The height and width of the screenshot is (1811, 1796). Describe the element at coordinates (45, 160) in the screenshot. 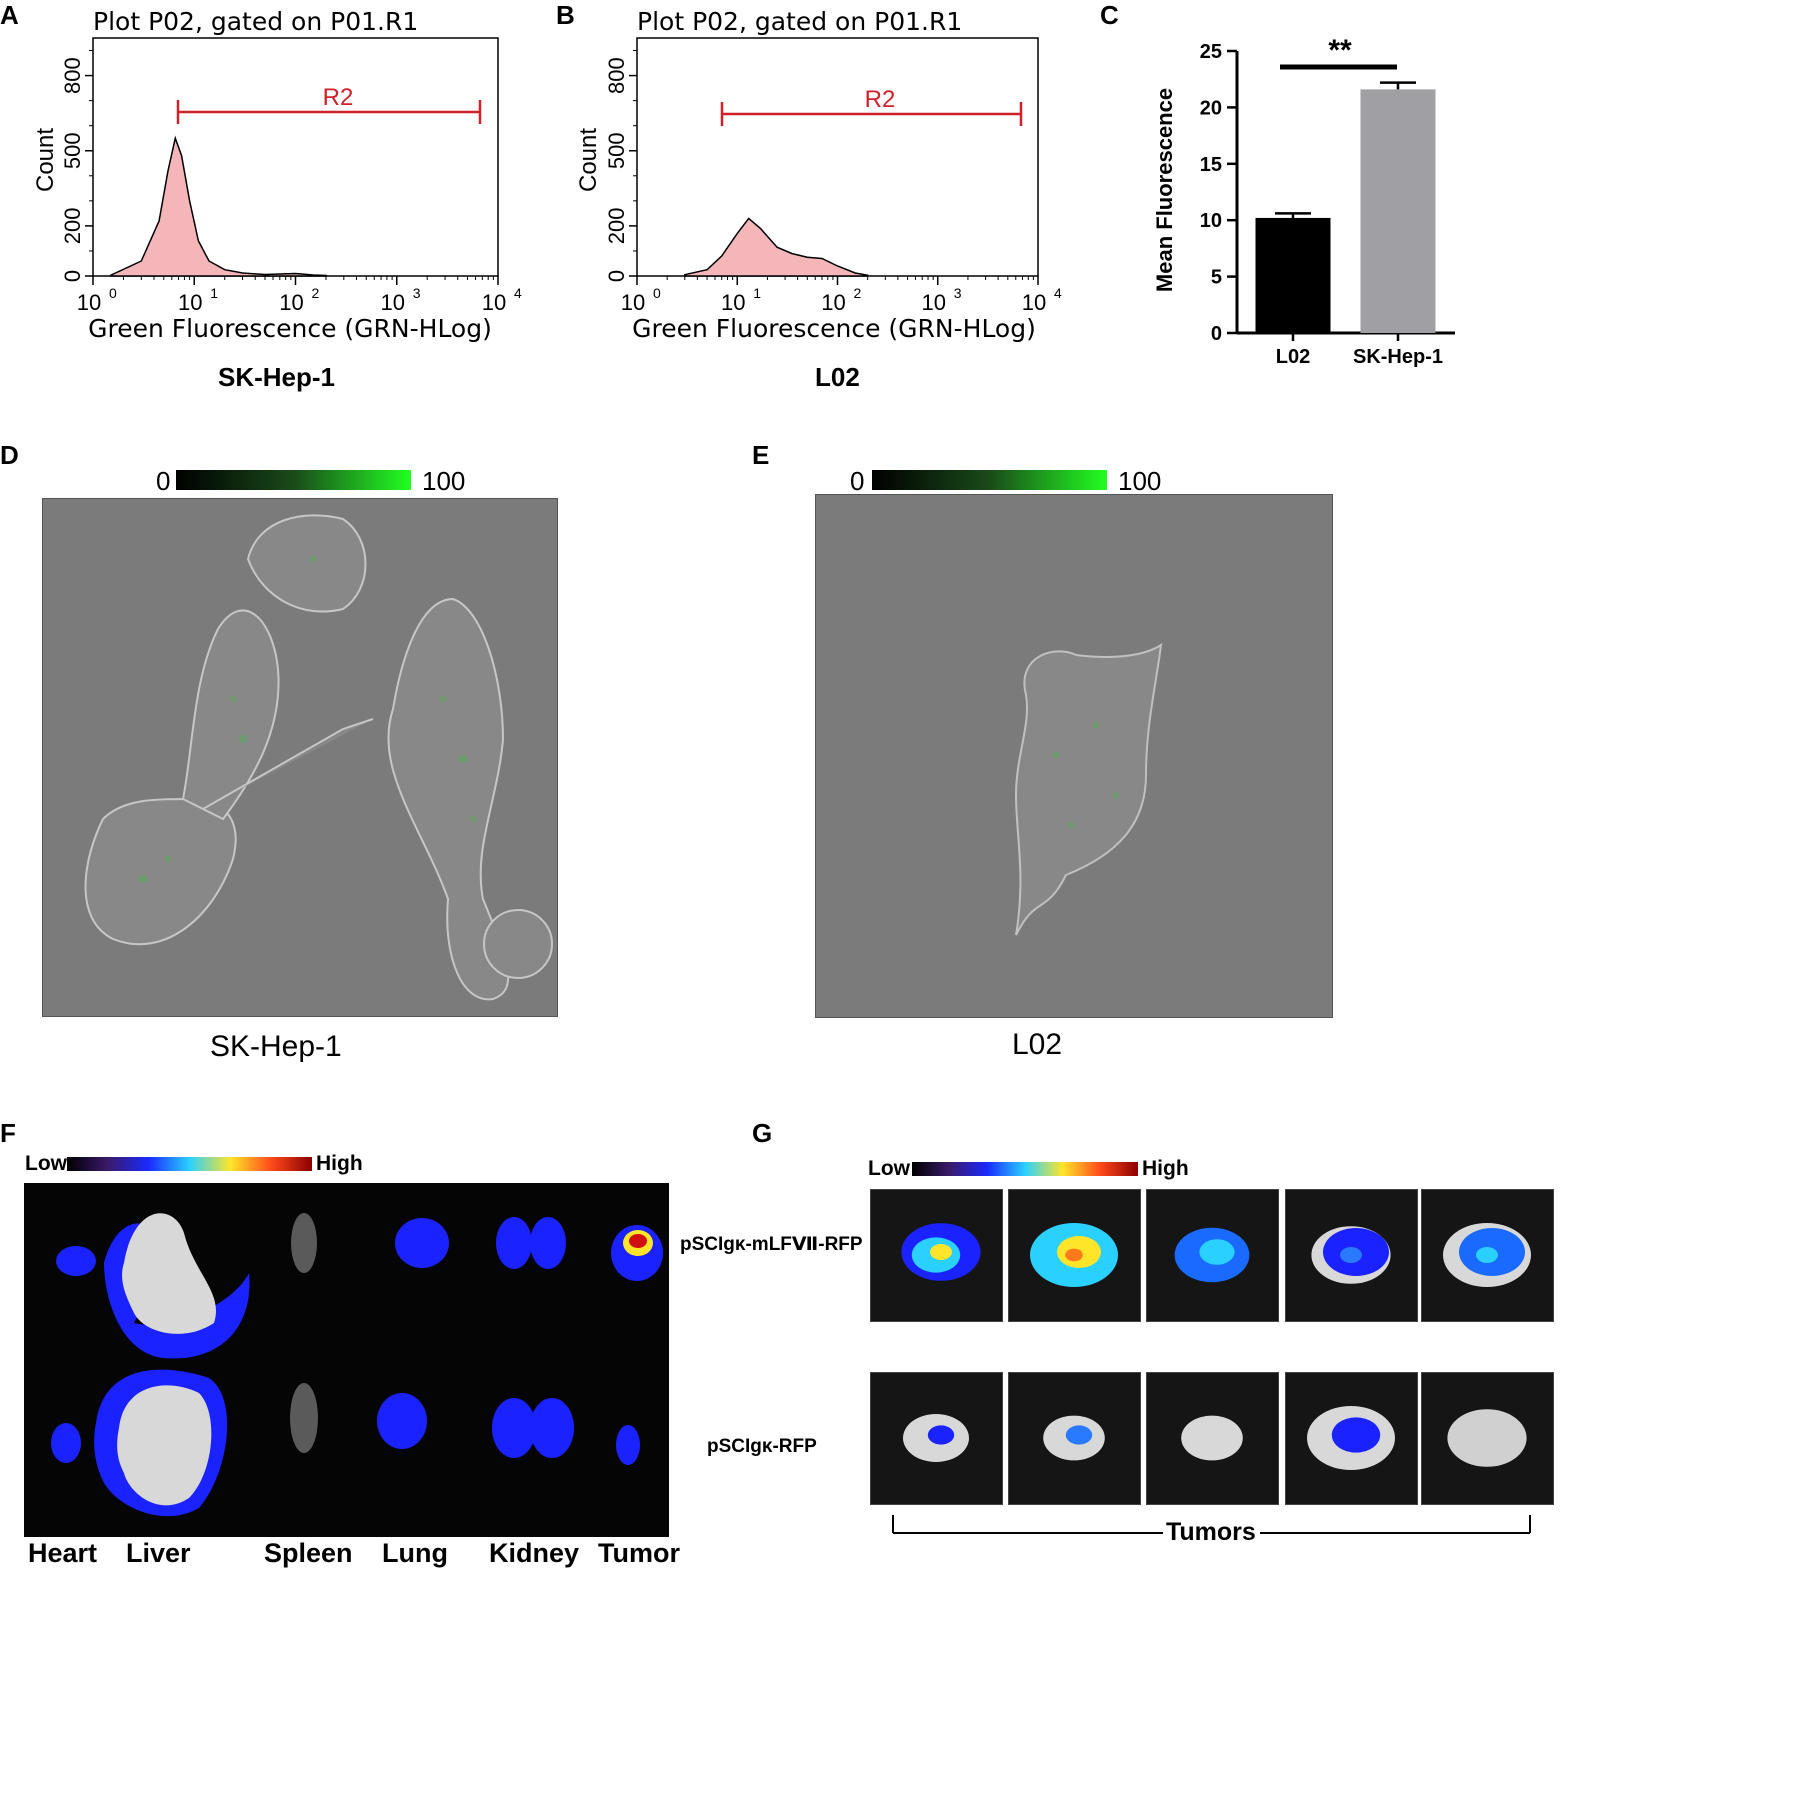

I see `histogram-a-ylabel: Count` at that location.